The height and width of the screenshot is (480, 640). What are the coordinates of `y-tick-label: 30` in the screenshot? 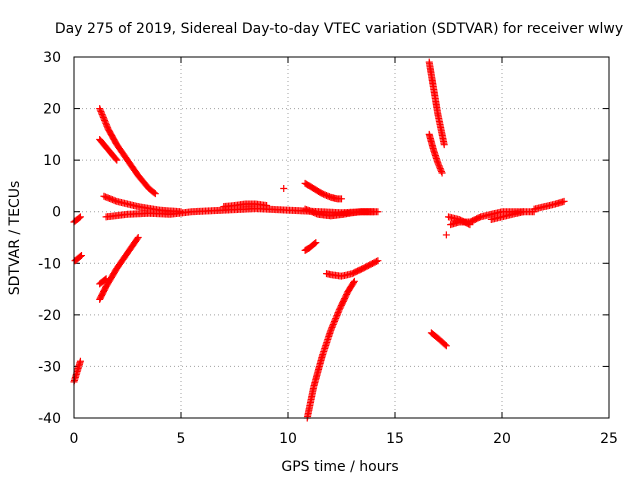 It's located at (52, 58).